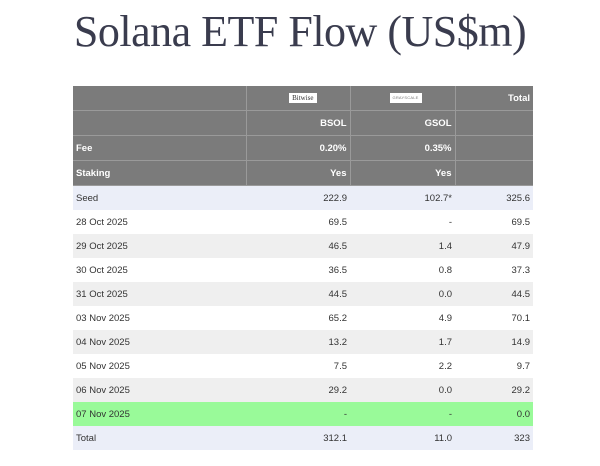  Describe the element at coordinates (403, 148) in the screenshot. I see `fee-gsol: 0.35%` at that location.